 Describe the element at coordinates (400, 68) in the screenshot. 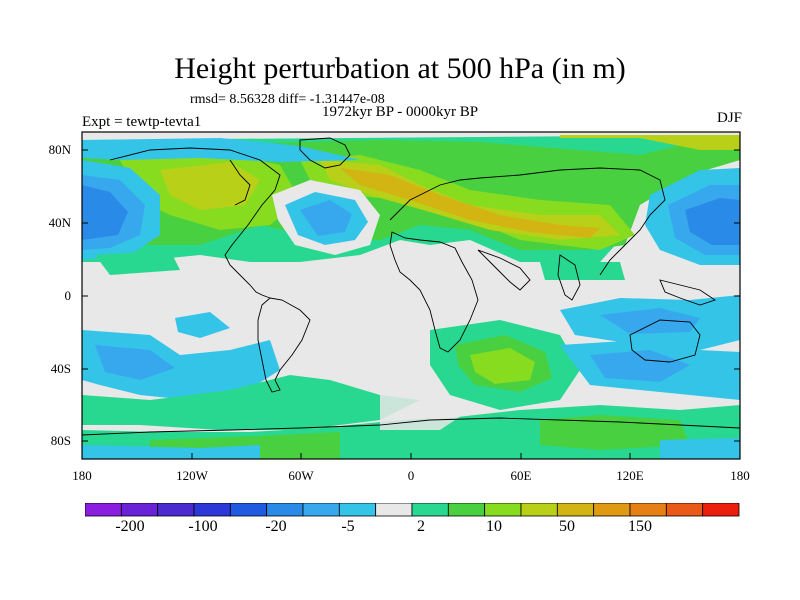

I see `plot-title: Height perturbation at 500 hPa (in m)` at that location.